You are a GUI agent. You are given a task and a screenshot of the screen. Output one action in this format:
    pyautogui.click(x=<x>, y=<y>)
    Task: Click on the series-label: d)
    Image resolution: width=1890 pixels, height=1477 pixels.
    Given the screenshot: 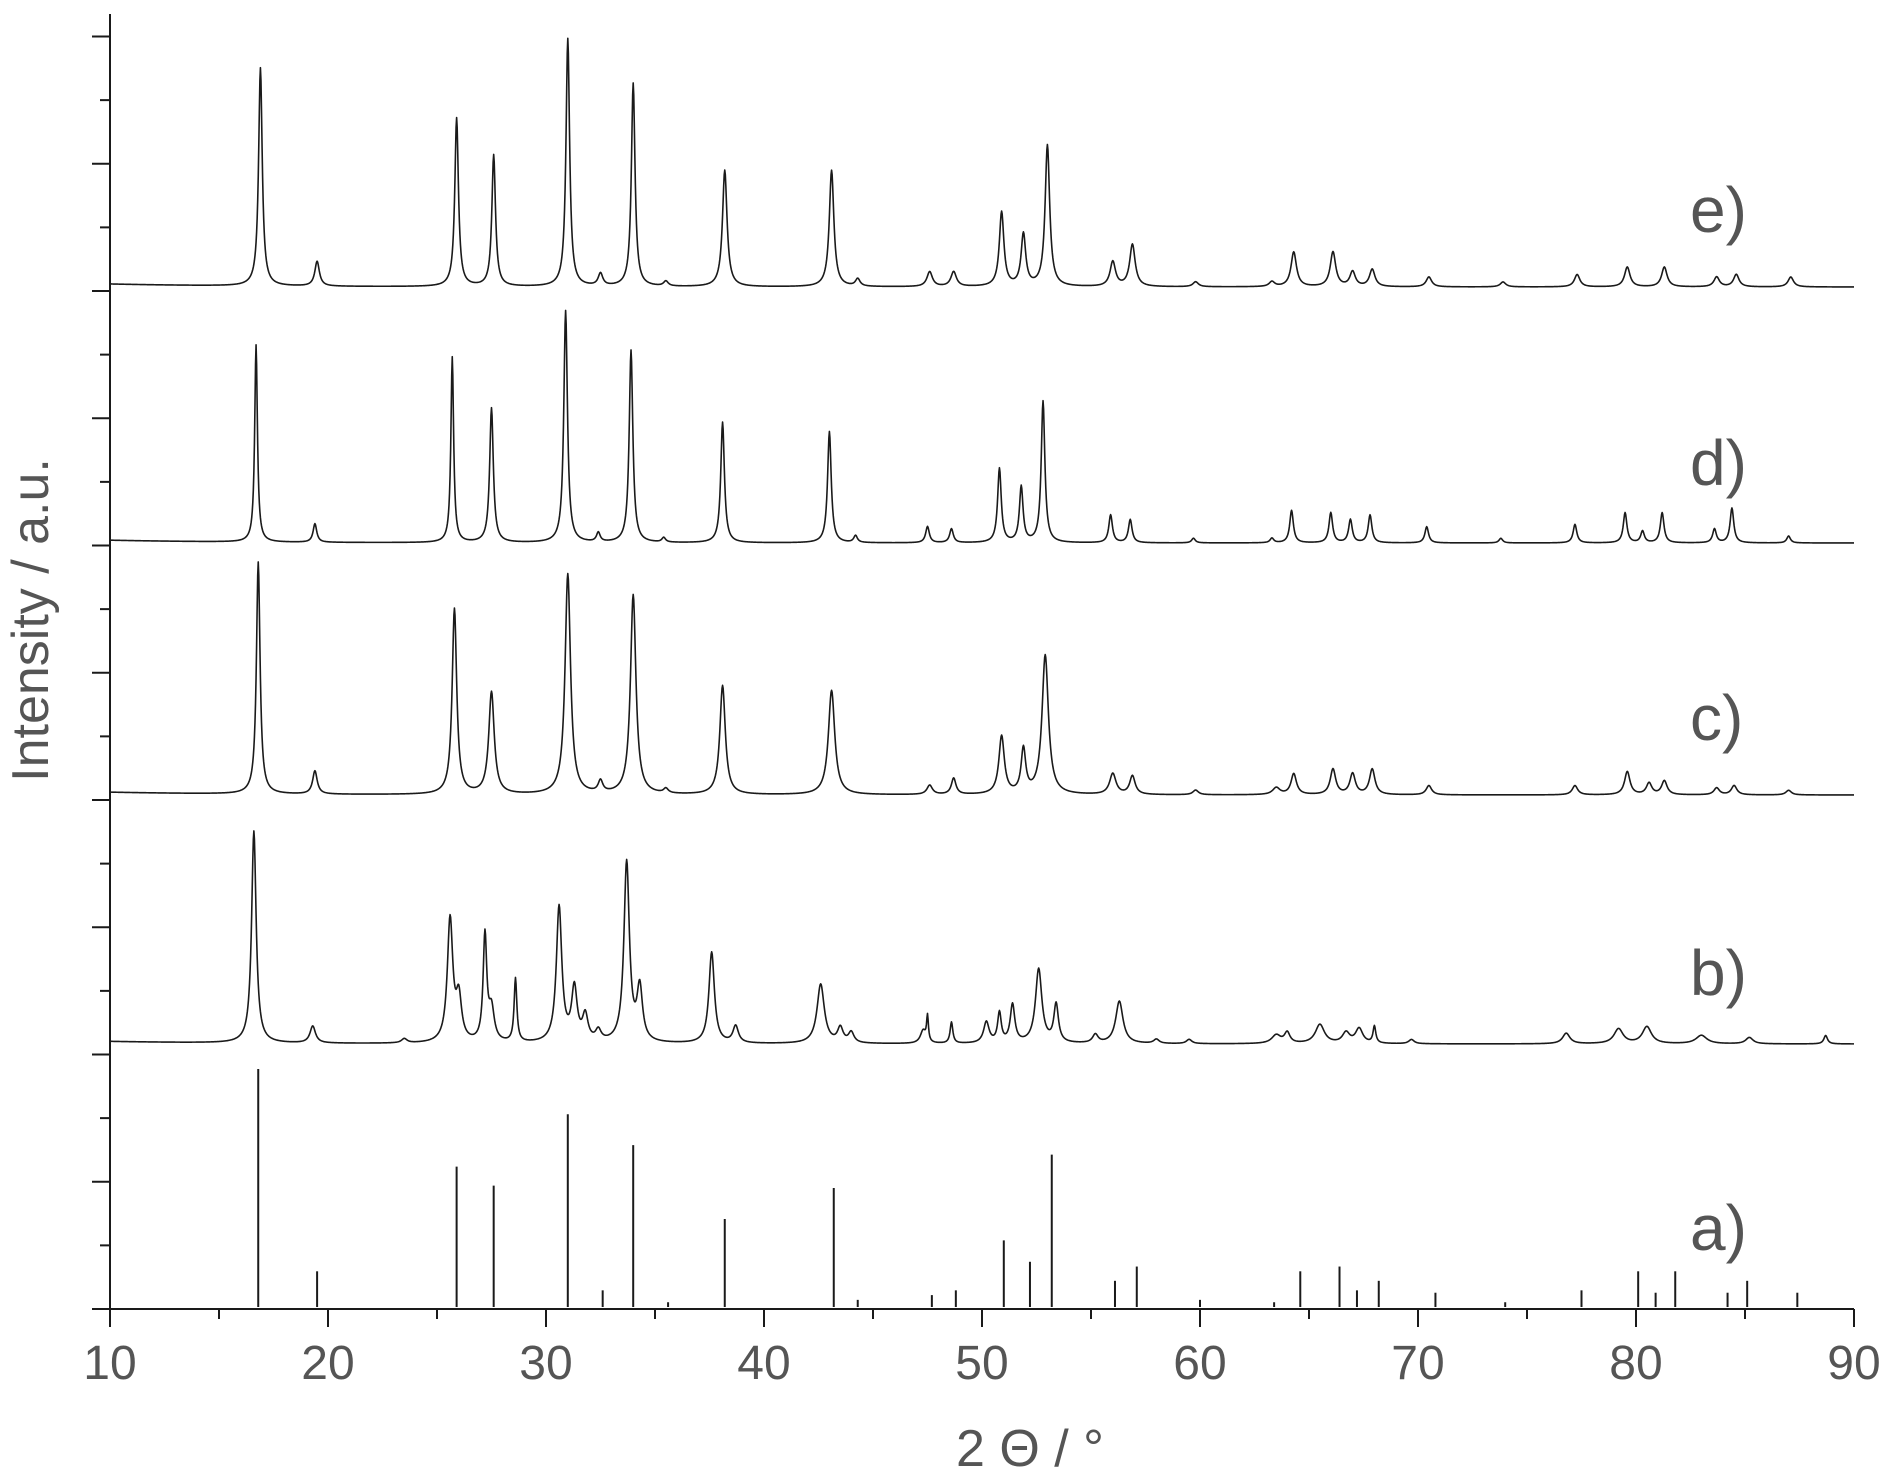 What is the action you would take?
    pyautogui.click(x=1718, y=463)
    